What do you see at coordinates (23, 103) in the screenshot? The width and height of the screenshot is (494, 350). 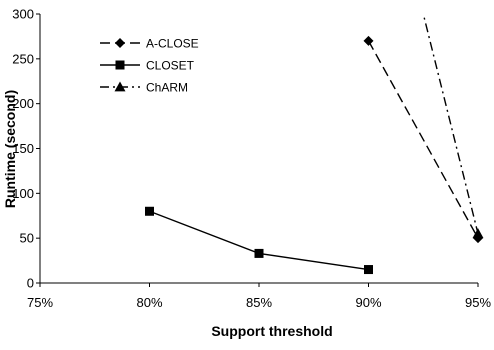 I see `y-tick-label: 200` at bounding box center [23, 103].